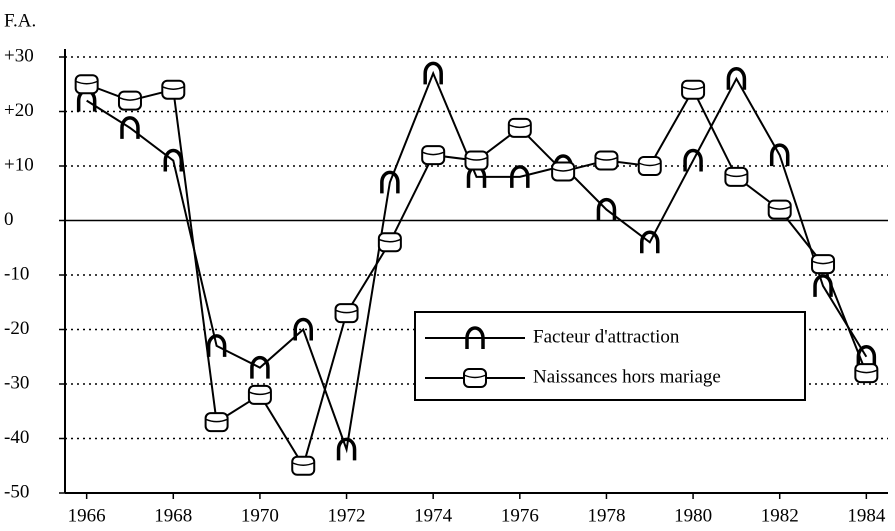 This screenshot has height=531, width=895. I want to click on y-tick-label: +30, so click(19, 55).